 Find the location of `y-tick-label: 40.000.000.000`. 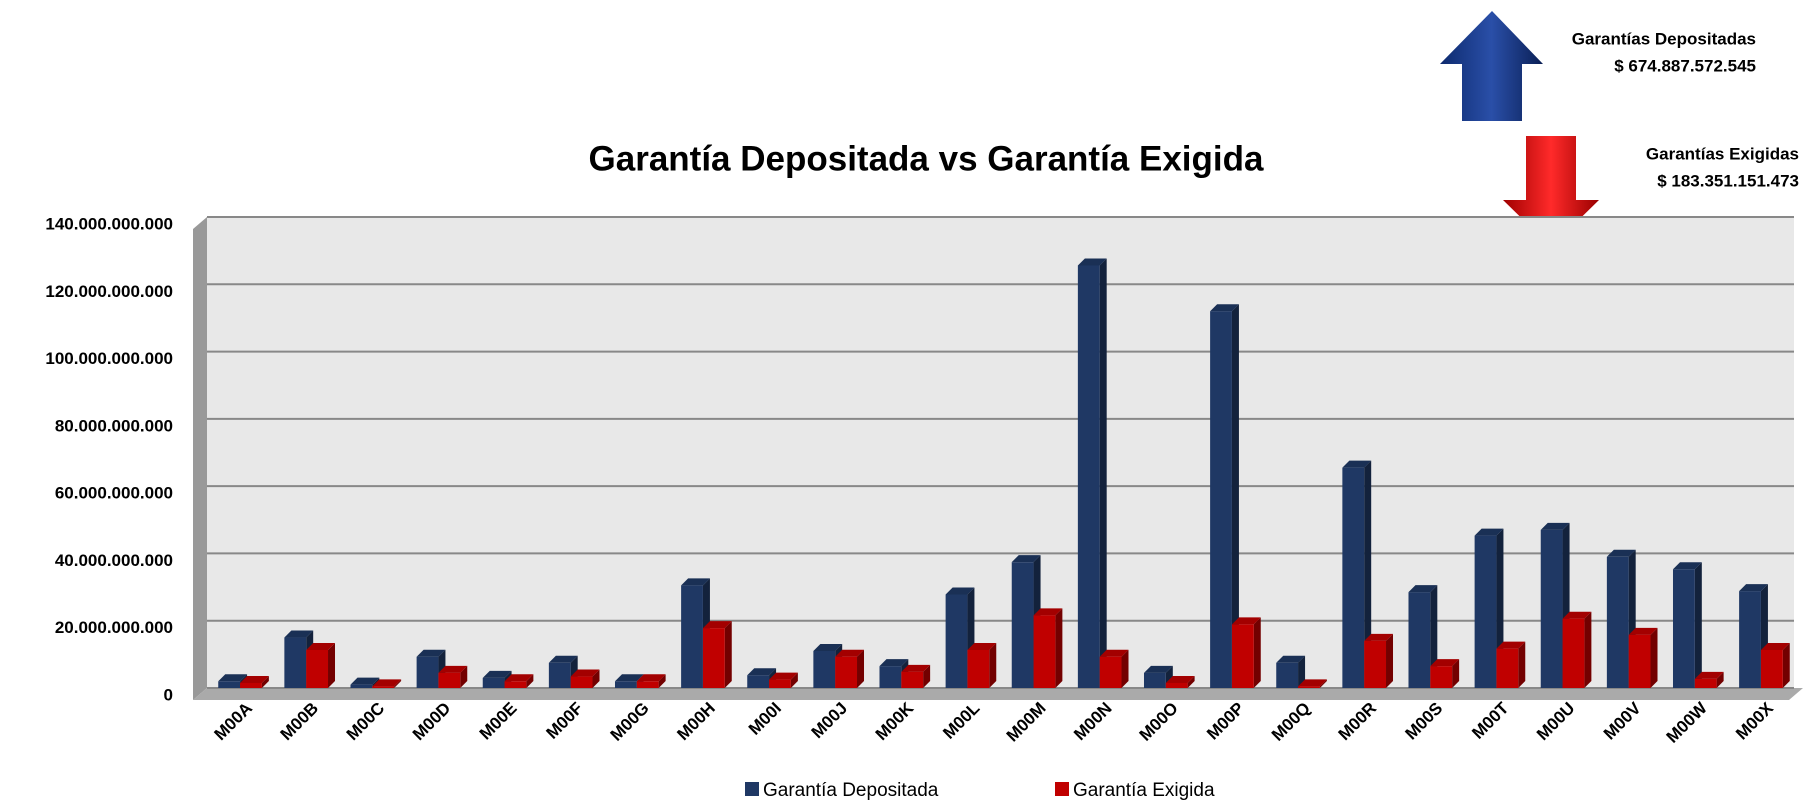

y-tick-label: 40.000.000.000 is located at coordinates (114, 560).